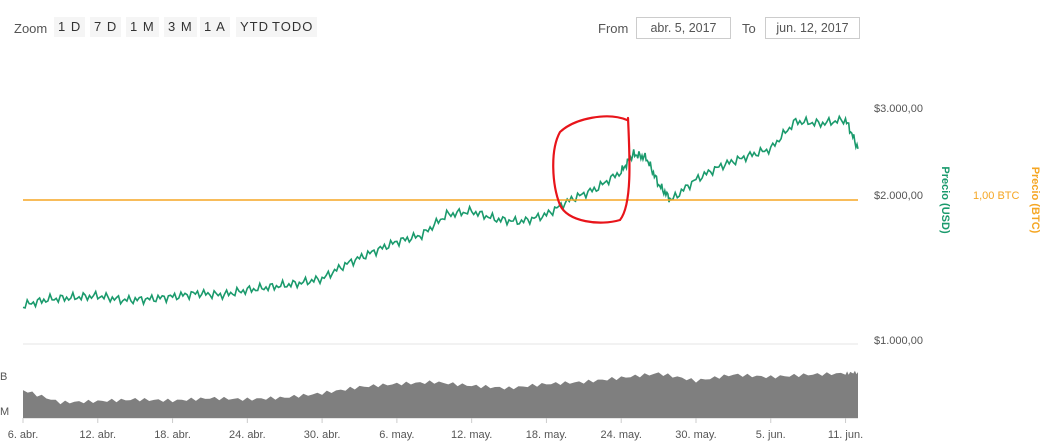 This screenshot has width=1052, height=447. What do you see at coordinates (142, 27) in the screenshot?
I see `zoom-1m-button: 1 M` at bounding box center [142, 27].